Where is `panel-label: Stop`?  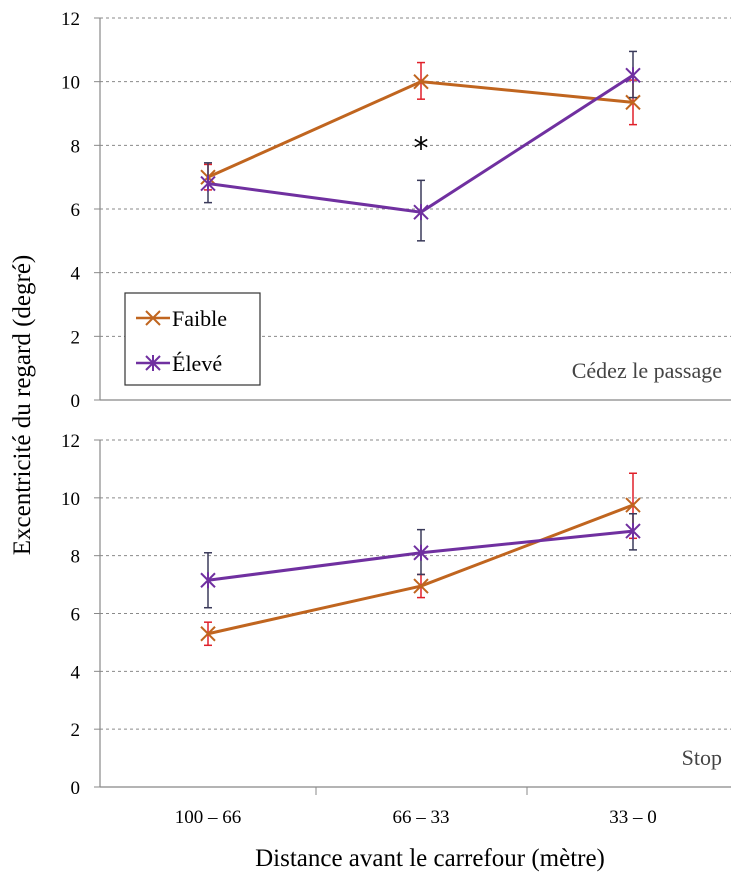
panel-label: Stop is located at coordinates (702, 757).